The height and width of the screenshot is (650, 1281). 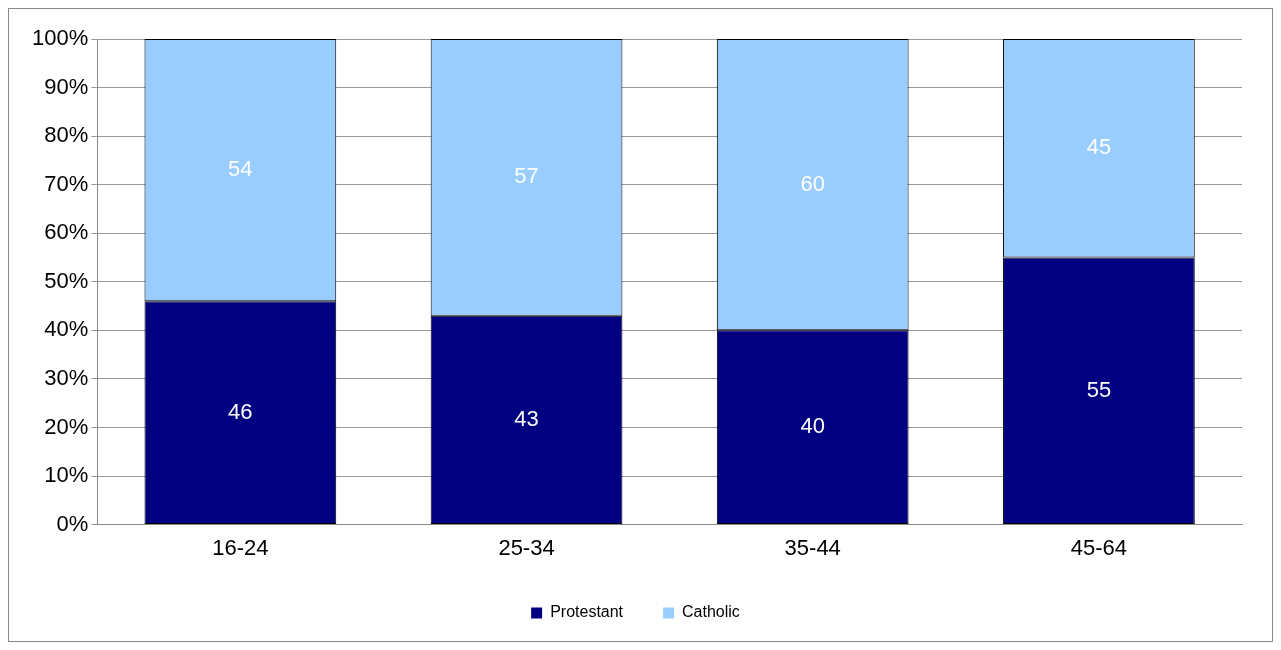 What do you see at coordinates (1099, 147) in the screenshot?
I see `data-label: 45` at bounding box center [1099, 147].